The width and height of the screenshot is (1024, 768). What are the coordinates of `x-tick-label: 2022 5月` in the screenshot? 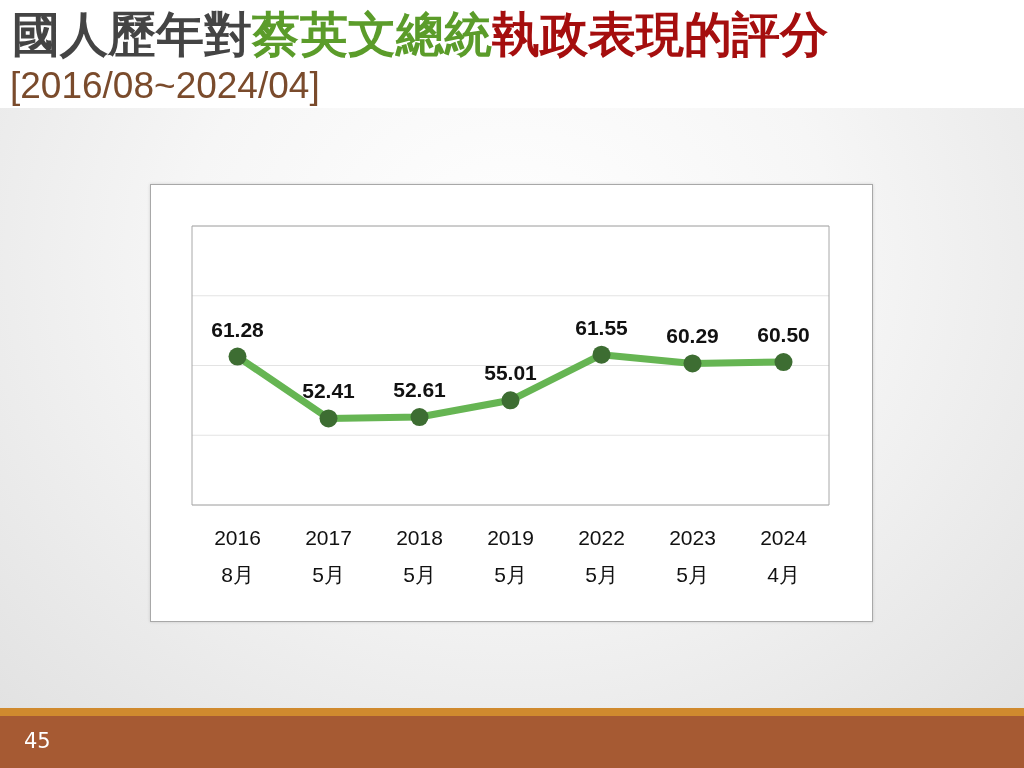 It's located at (601, 556).